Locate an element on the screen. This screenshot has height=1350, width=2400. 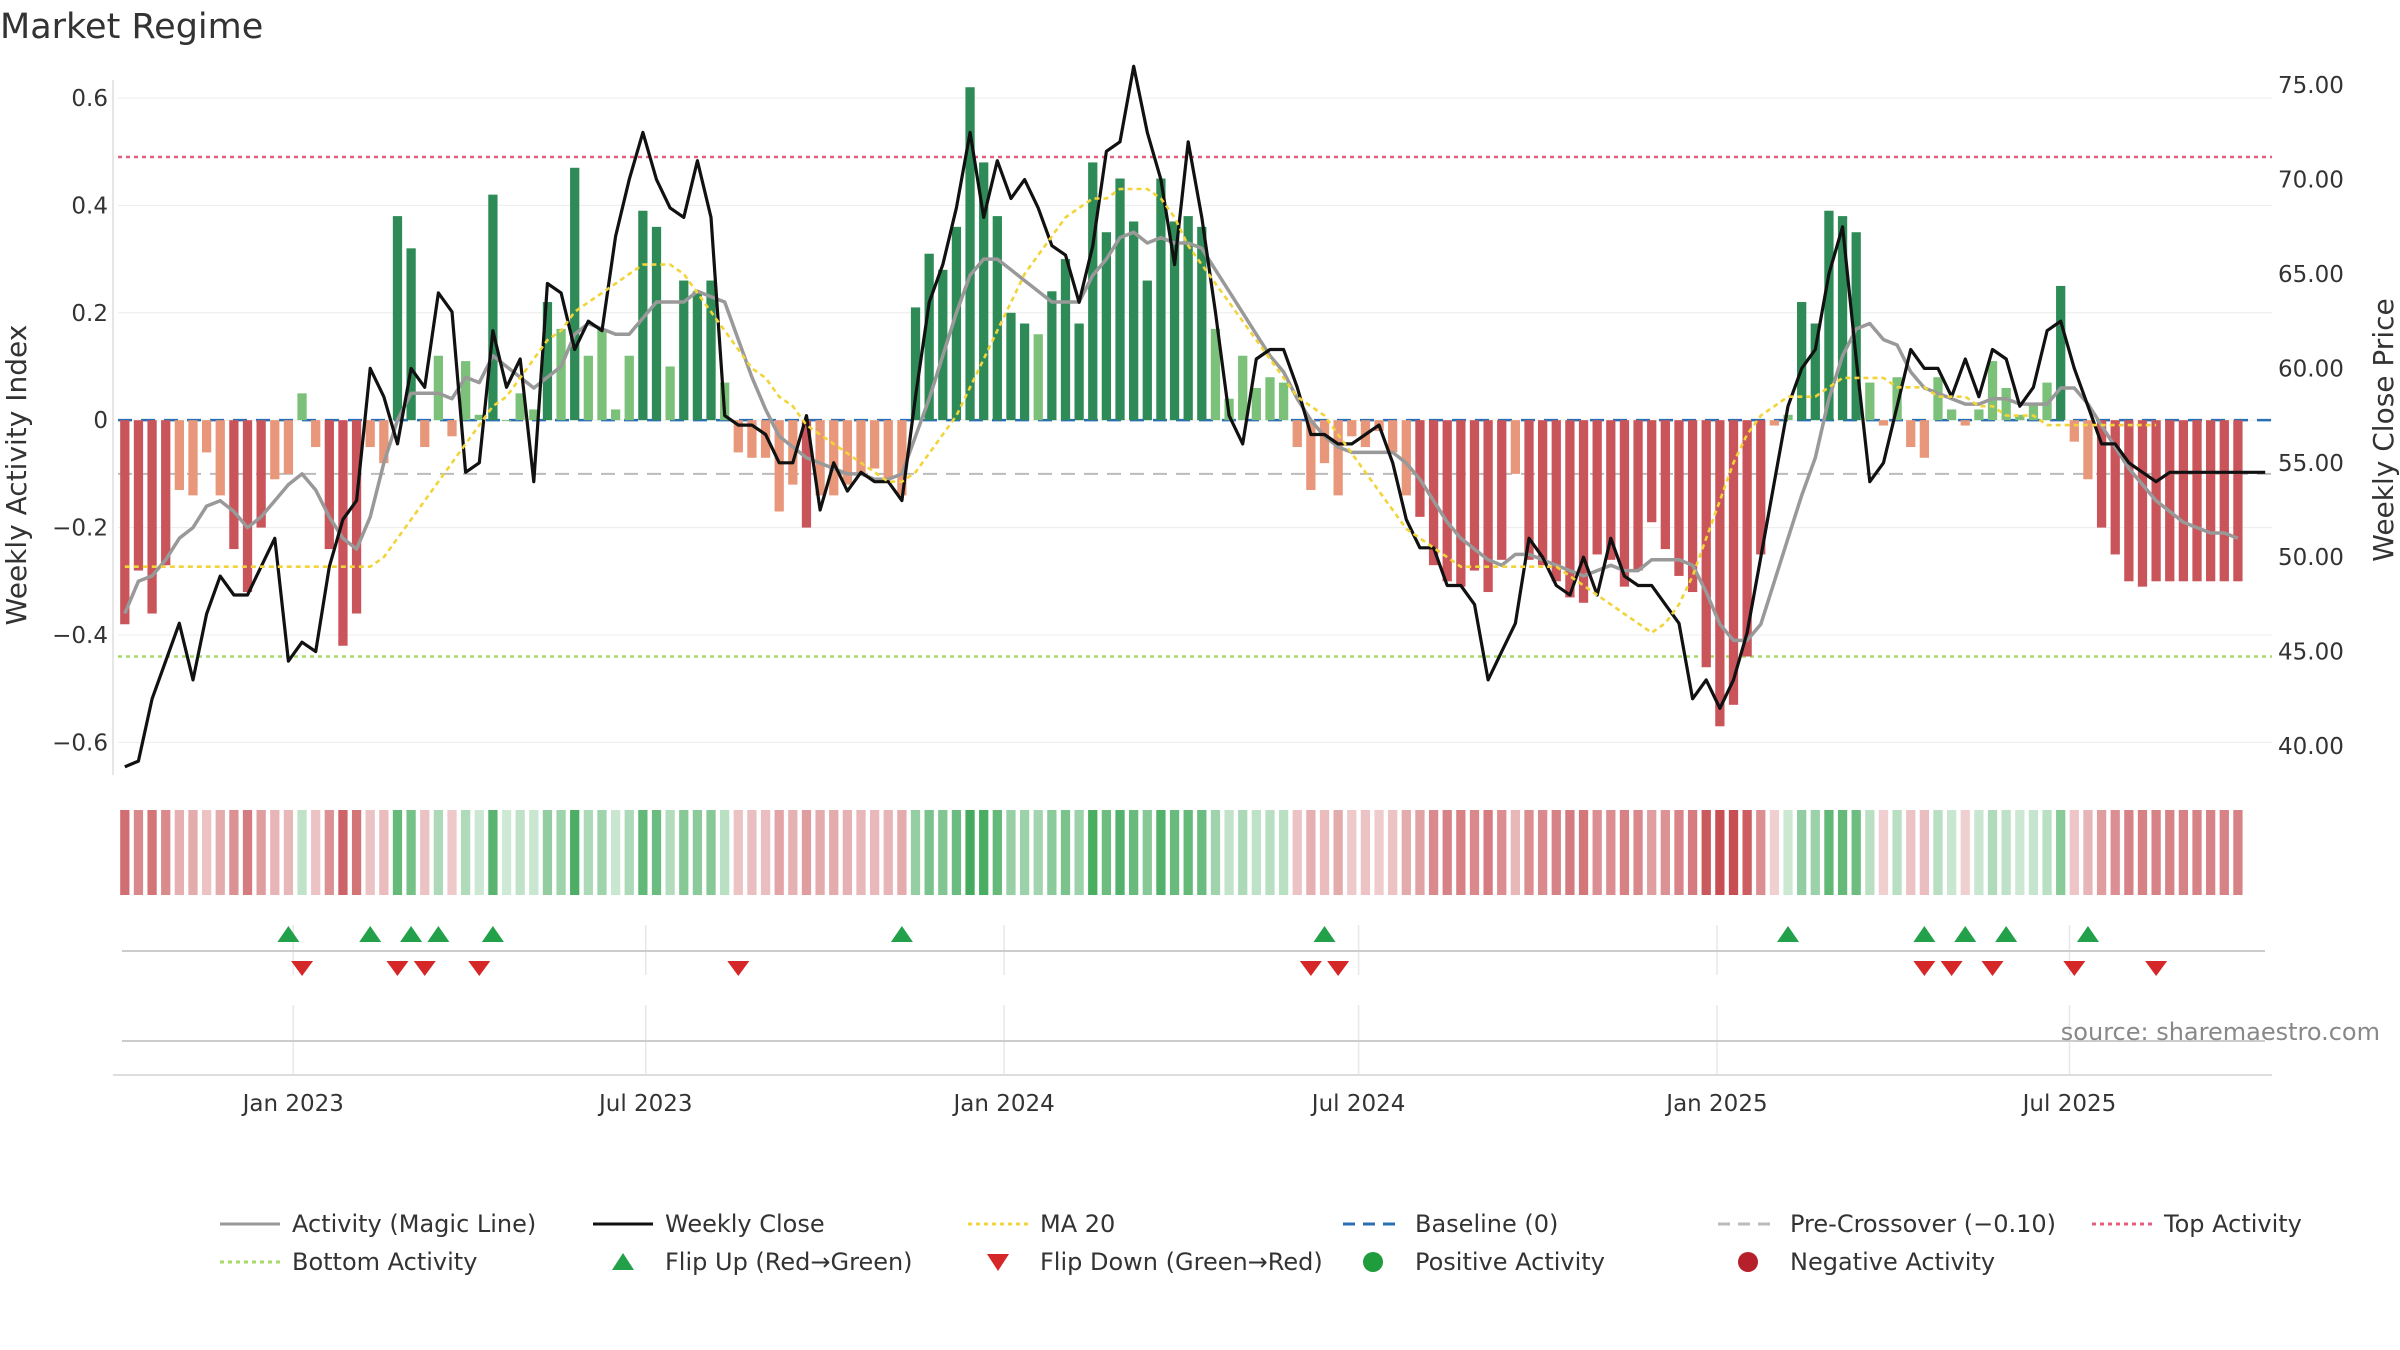
y-tick-right: 45.00 is located at coordinates (2311, 653).